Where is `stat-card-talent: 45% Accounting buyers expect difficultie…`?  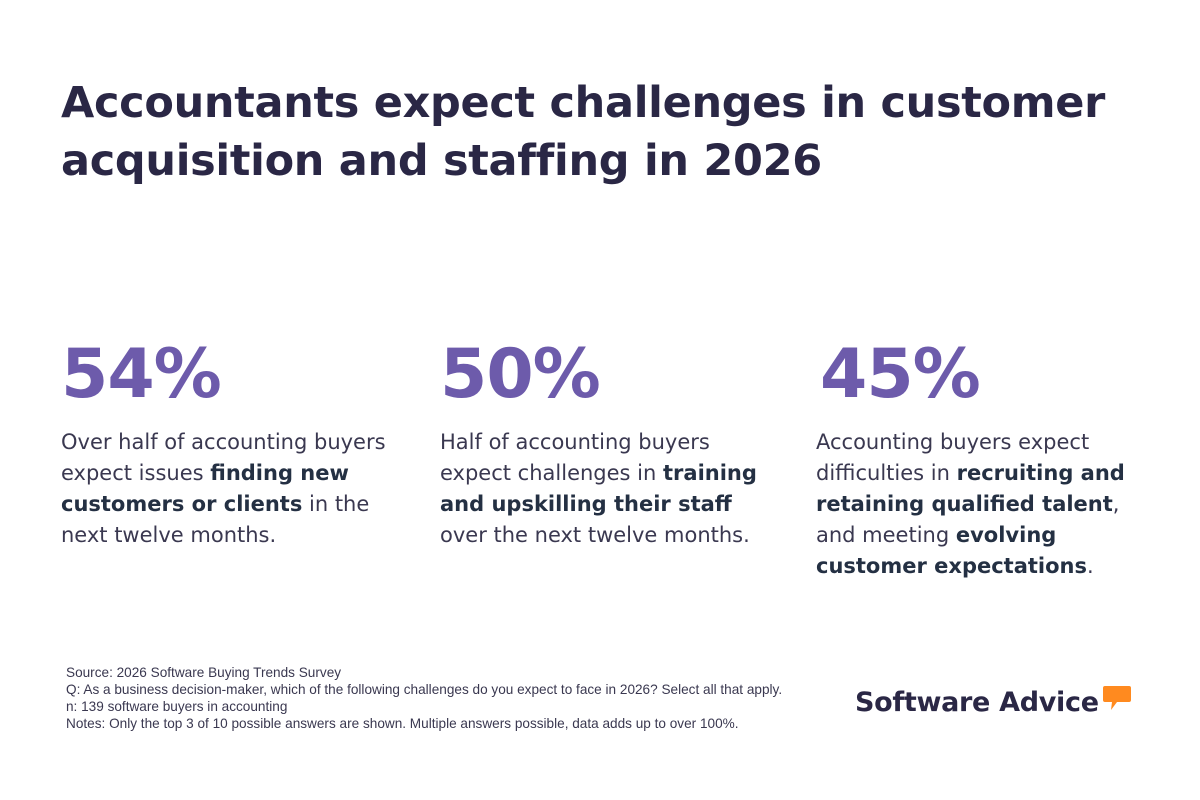 stat-card-talent: 45% Accounting buyers expect difficultie… is located at coordinates (978, 458).